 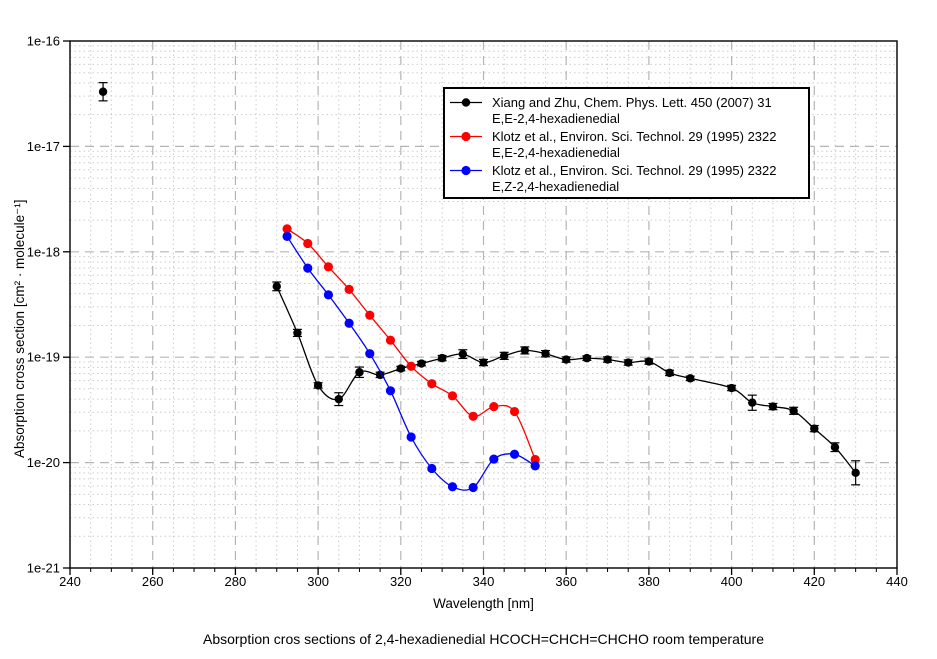 What do you see at coordinates (814, 581) in the screenshot?
I see `svg-text: 420` at bounding box center [814, 581].